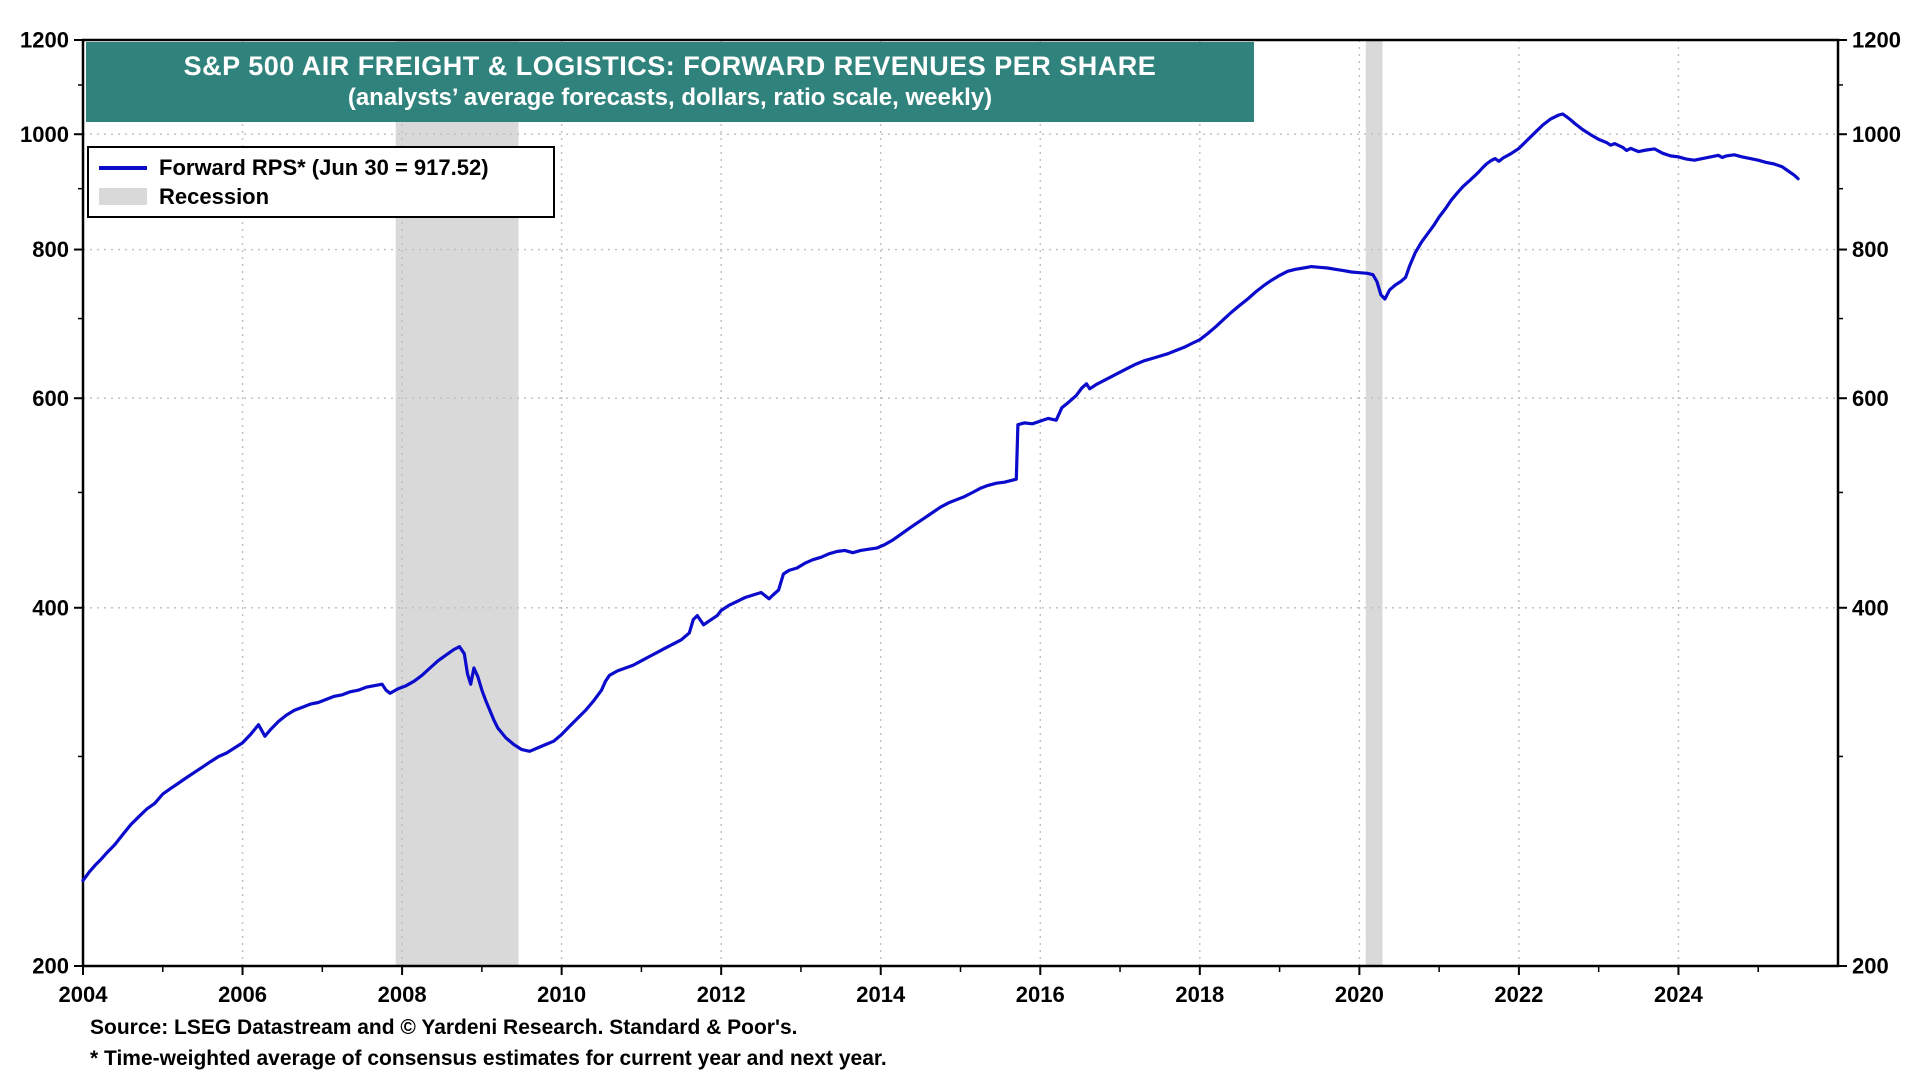 Image resolution: width=1920 pixels, height=1080 pixels. Describe the element at coordinates (402, 994) in the screenshot. I see `svg-text: 2008` at that location.